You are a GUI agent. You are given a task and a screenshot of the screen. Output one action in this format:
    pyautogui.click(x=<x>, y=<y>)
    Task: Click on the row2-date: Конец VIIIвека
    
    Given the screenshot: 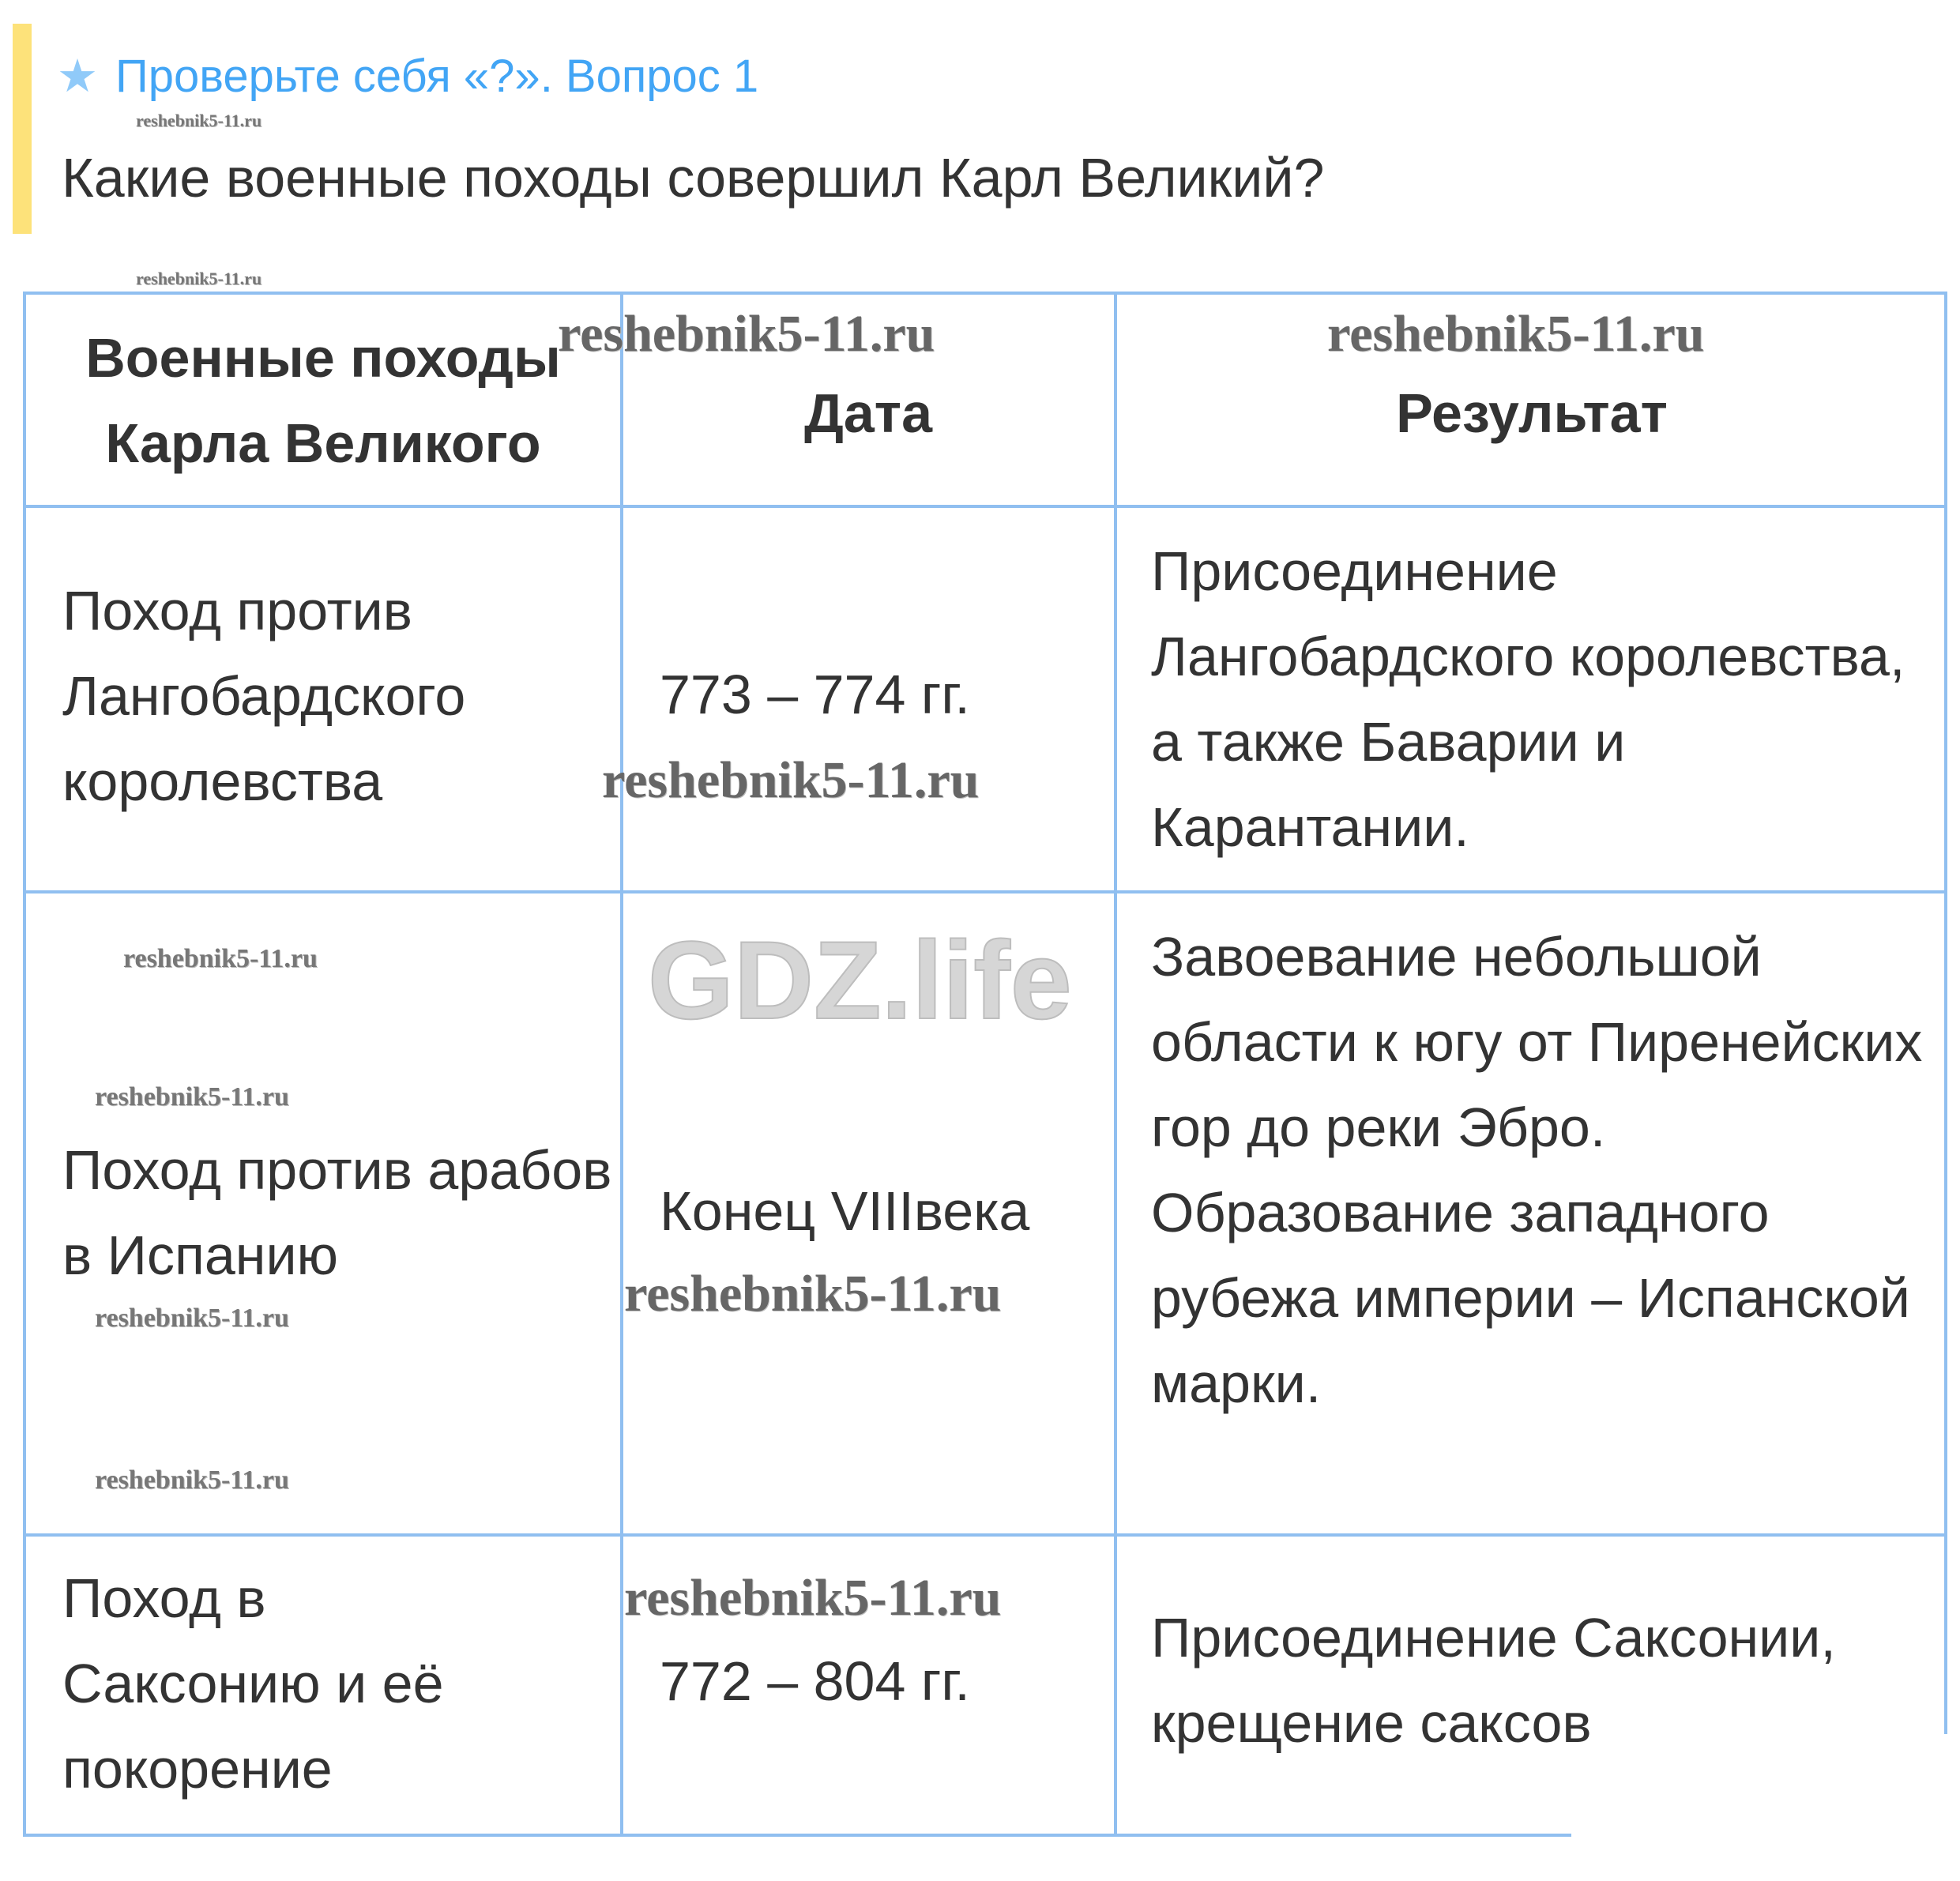 What is the action you would take?
    pyautogui.click(x=845, y=1211)
    